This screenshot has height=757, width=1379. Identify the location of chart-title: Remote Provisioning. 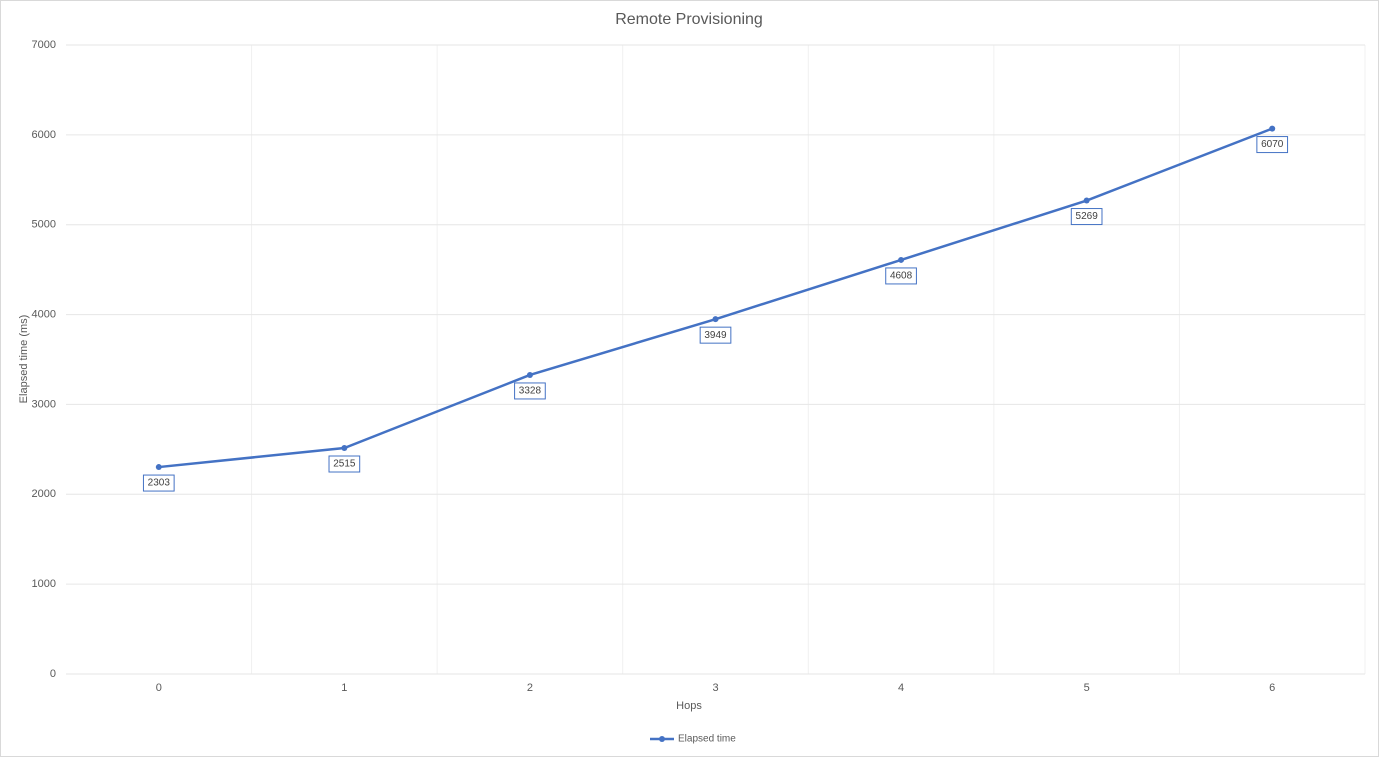
(689, 19).